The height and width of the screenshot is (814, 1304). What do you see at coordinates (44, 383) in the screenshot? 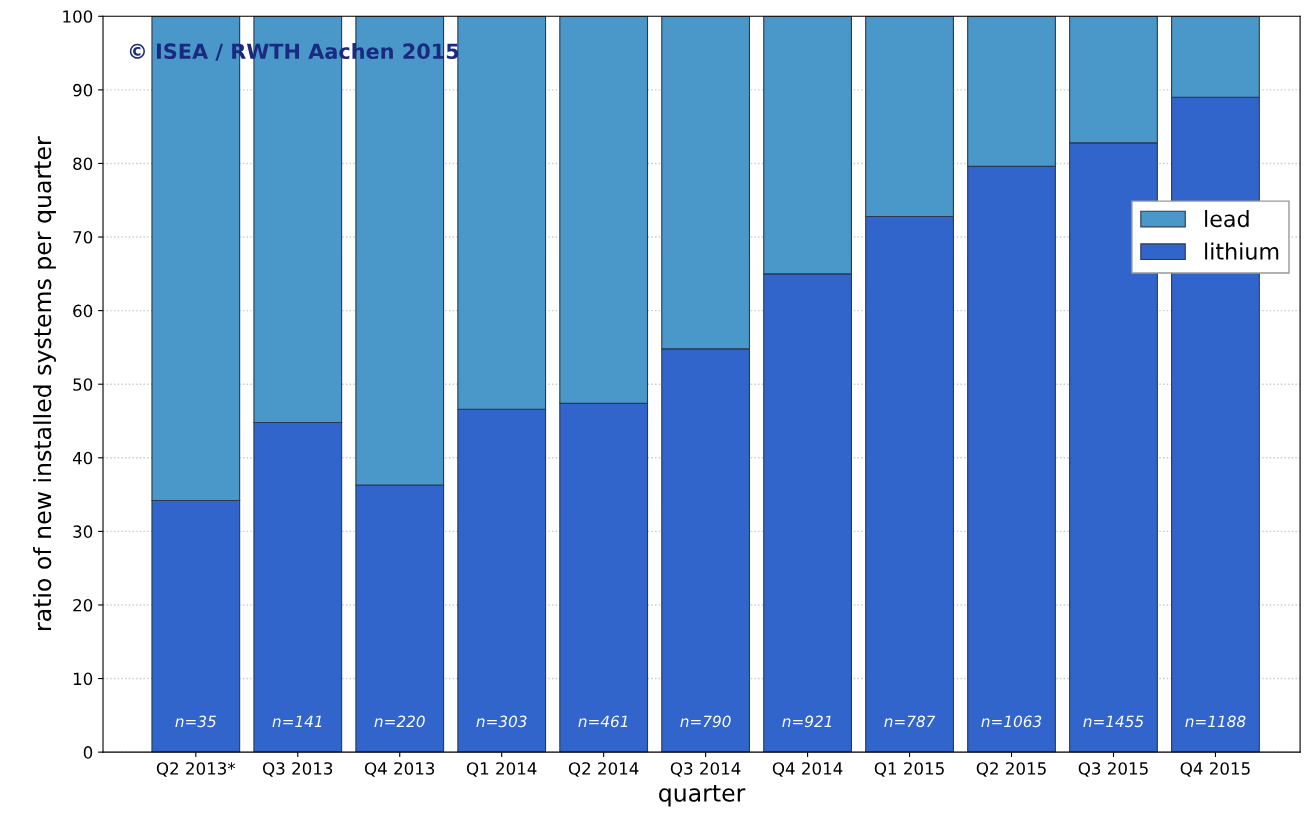
I see `y-axis-title: ratio of new installed systems per quarter` at bounding box center [44, 383].